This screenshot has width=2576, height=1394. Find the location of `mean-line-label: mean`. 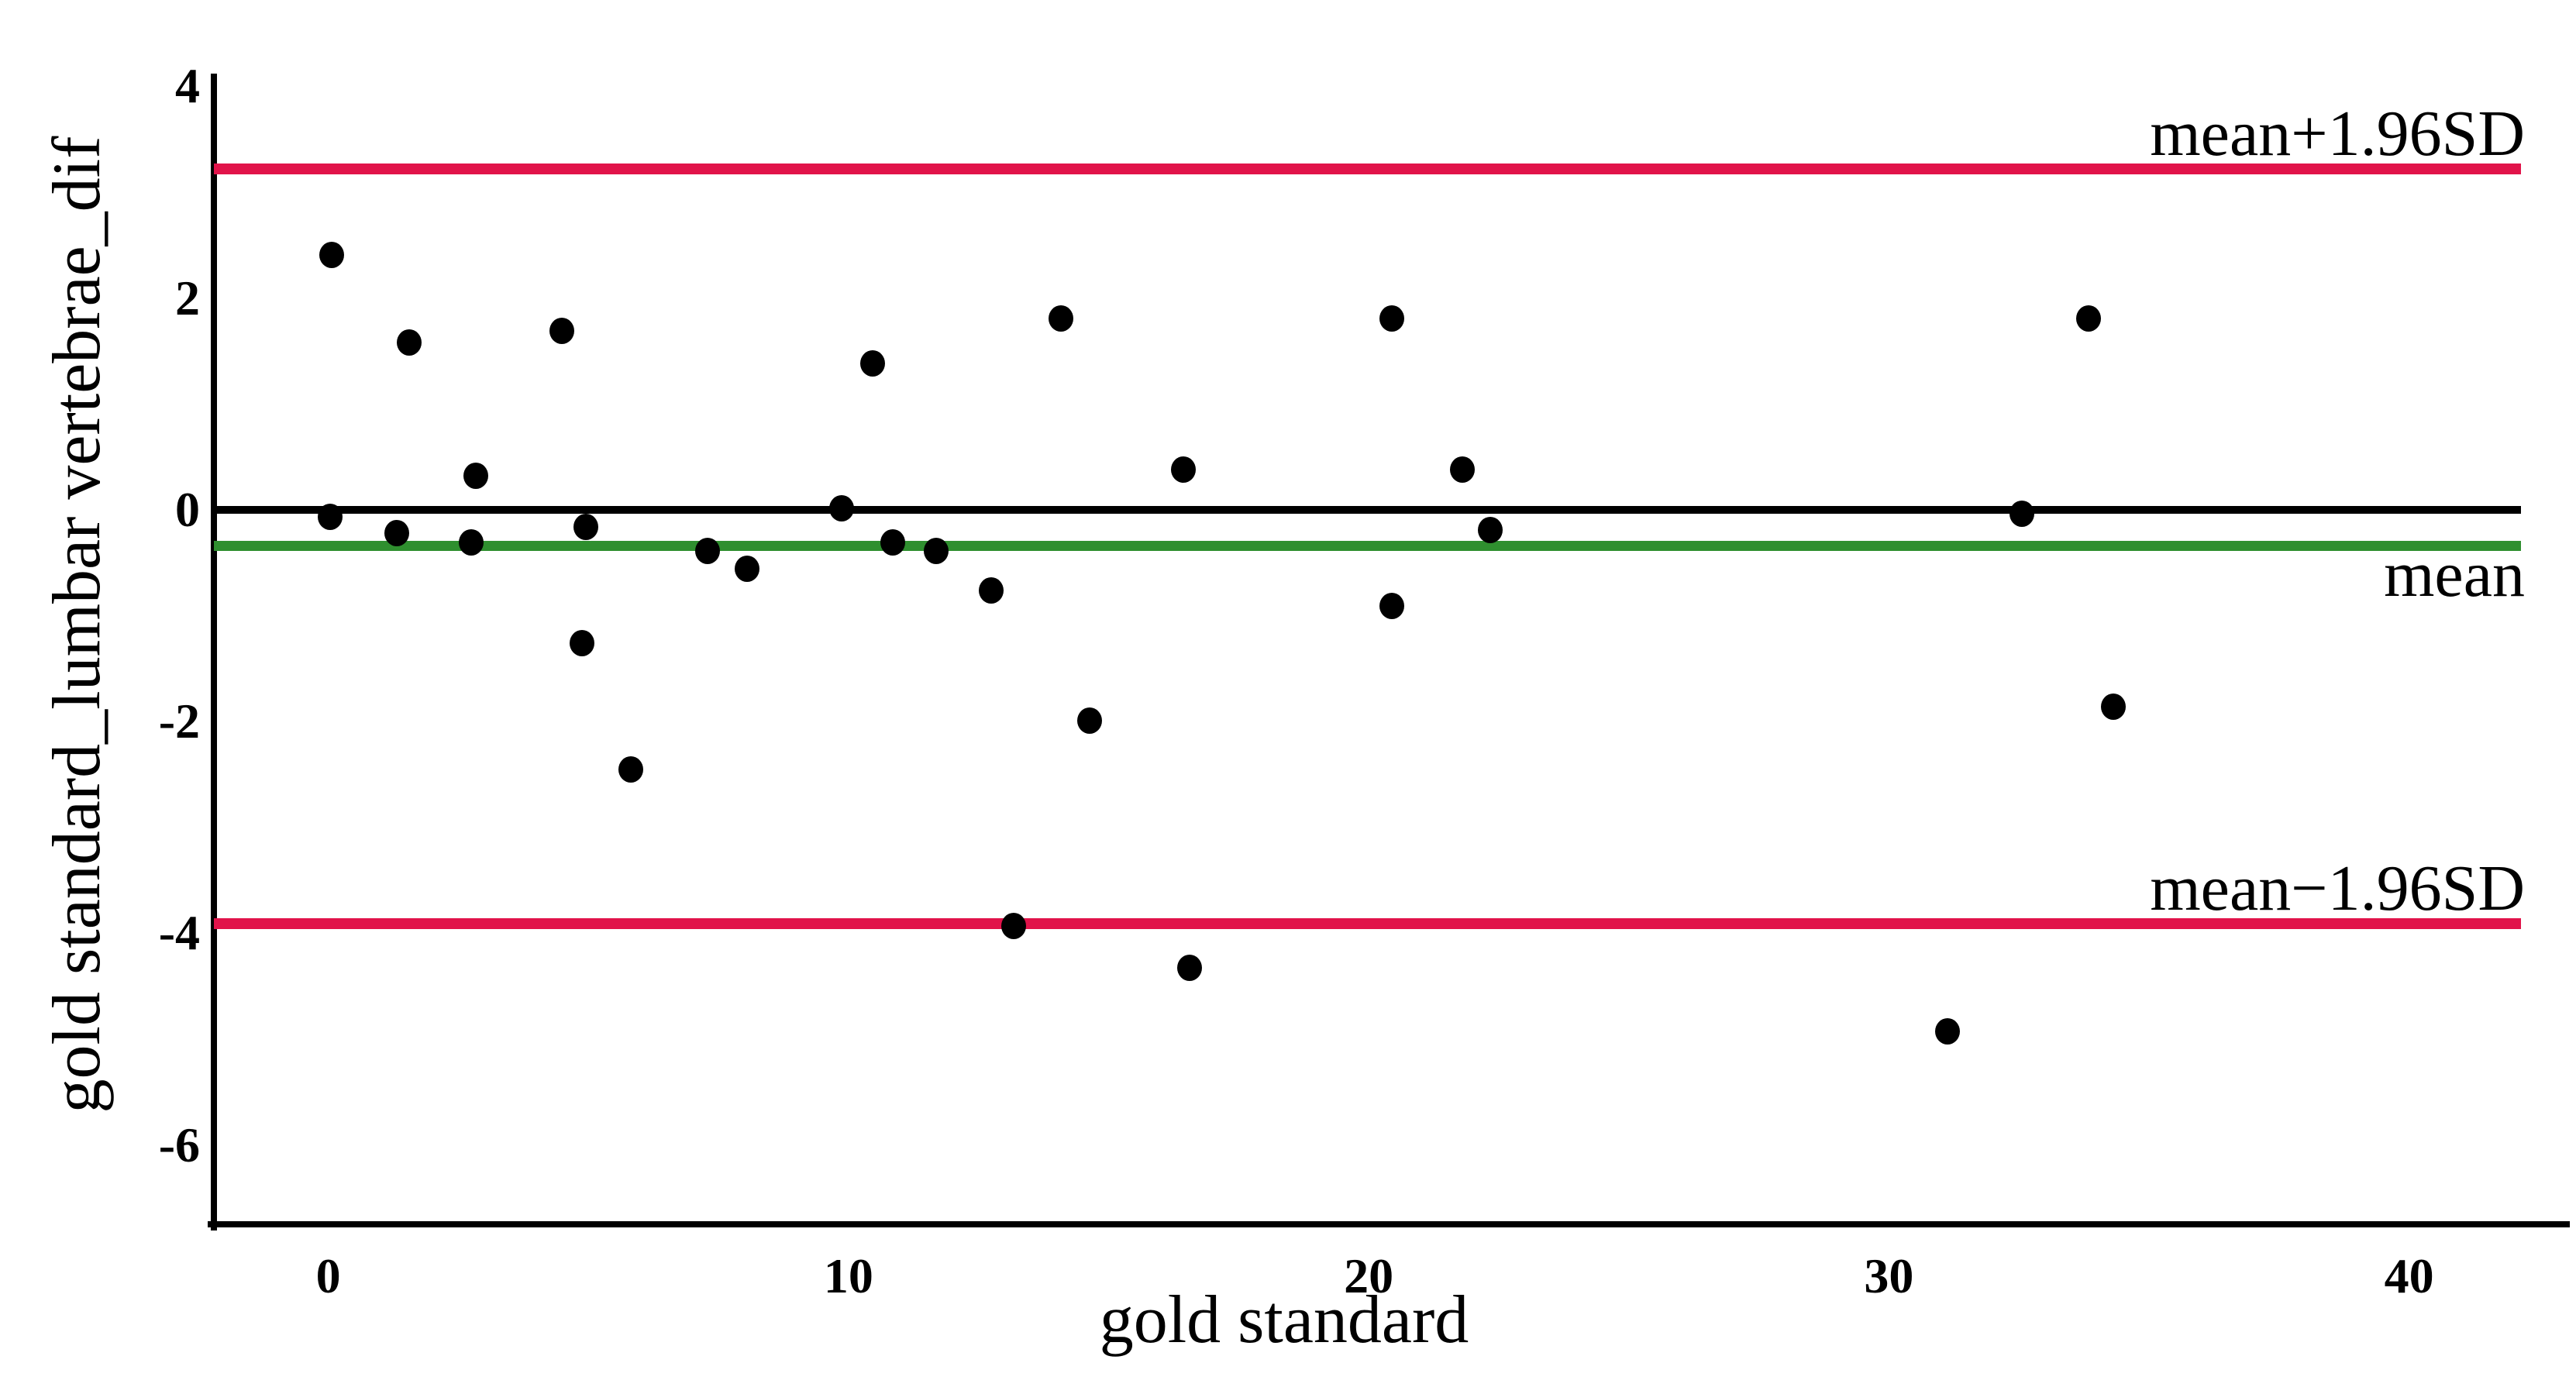

mean-line-label: mean is located at coordinates (2454, 575).